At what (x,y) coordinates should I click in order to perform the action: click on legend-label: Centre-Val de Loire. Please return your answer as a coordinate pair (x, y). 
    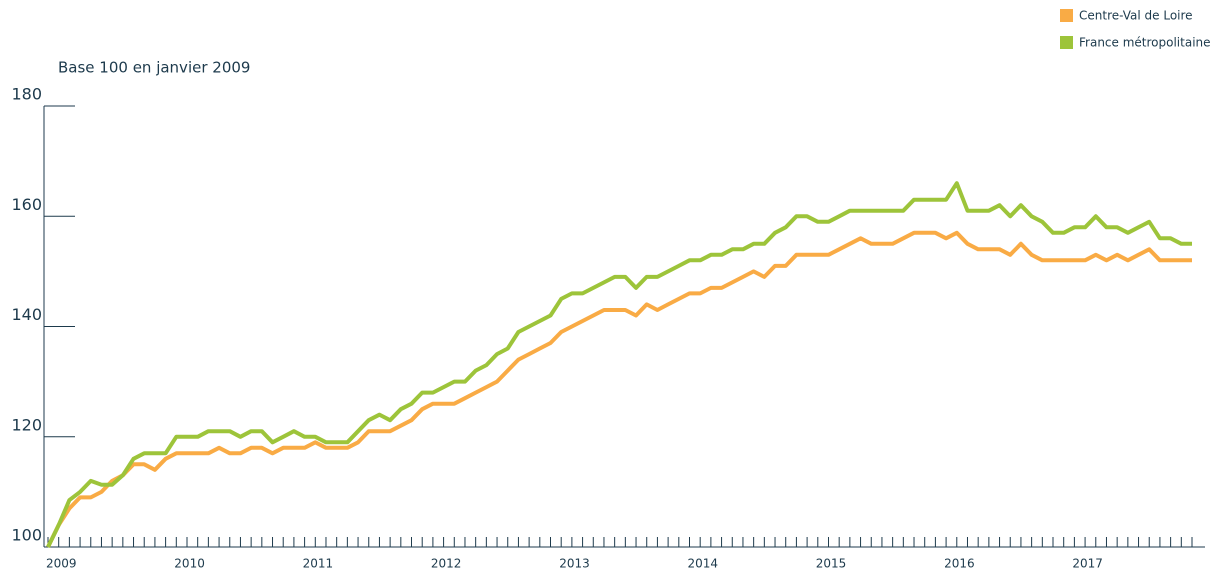
    Looking at the image, I should click on (1136, 16).